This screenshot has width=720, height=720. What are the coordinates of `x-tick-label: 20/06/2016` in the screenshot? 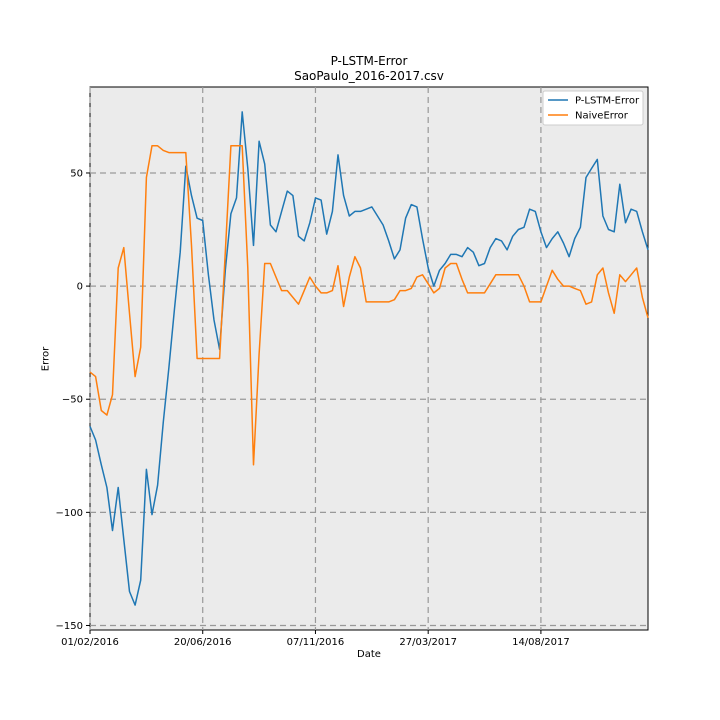 It's located at (203, 642).